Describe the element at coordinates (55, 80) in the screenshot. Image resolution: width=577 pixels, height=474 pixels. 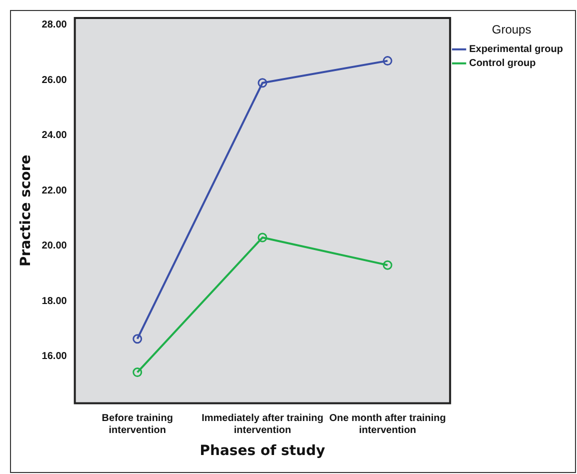
I see `y-tick-label: 26.00` at that location.